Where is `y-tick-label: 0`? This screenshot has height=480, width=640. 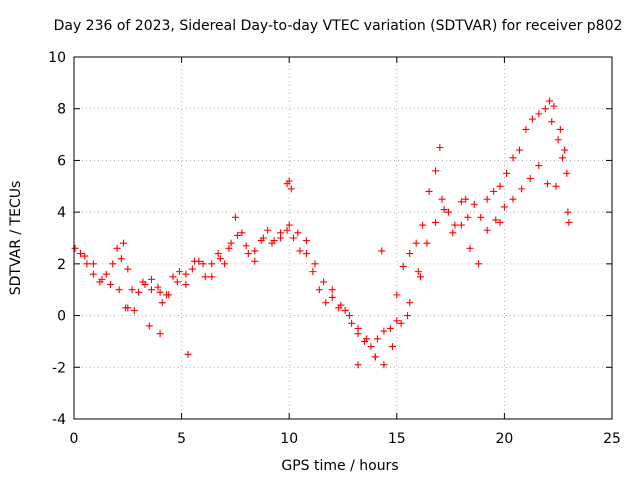 y-tick-label: 0 is located at coordinates (61, 317).